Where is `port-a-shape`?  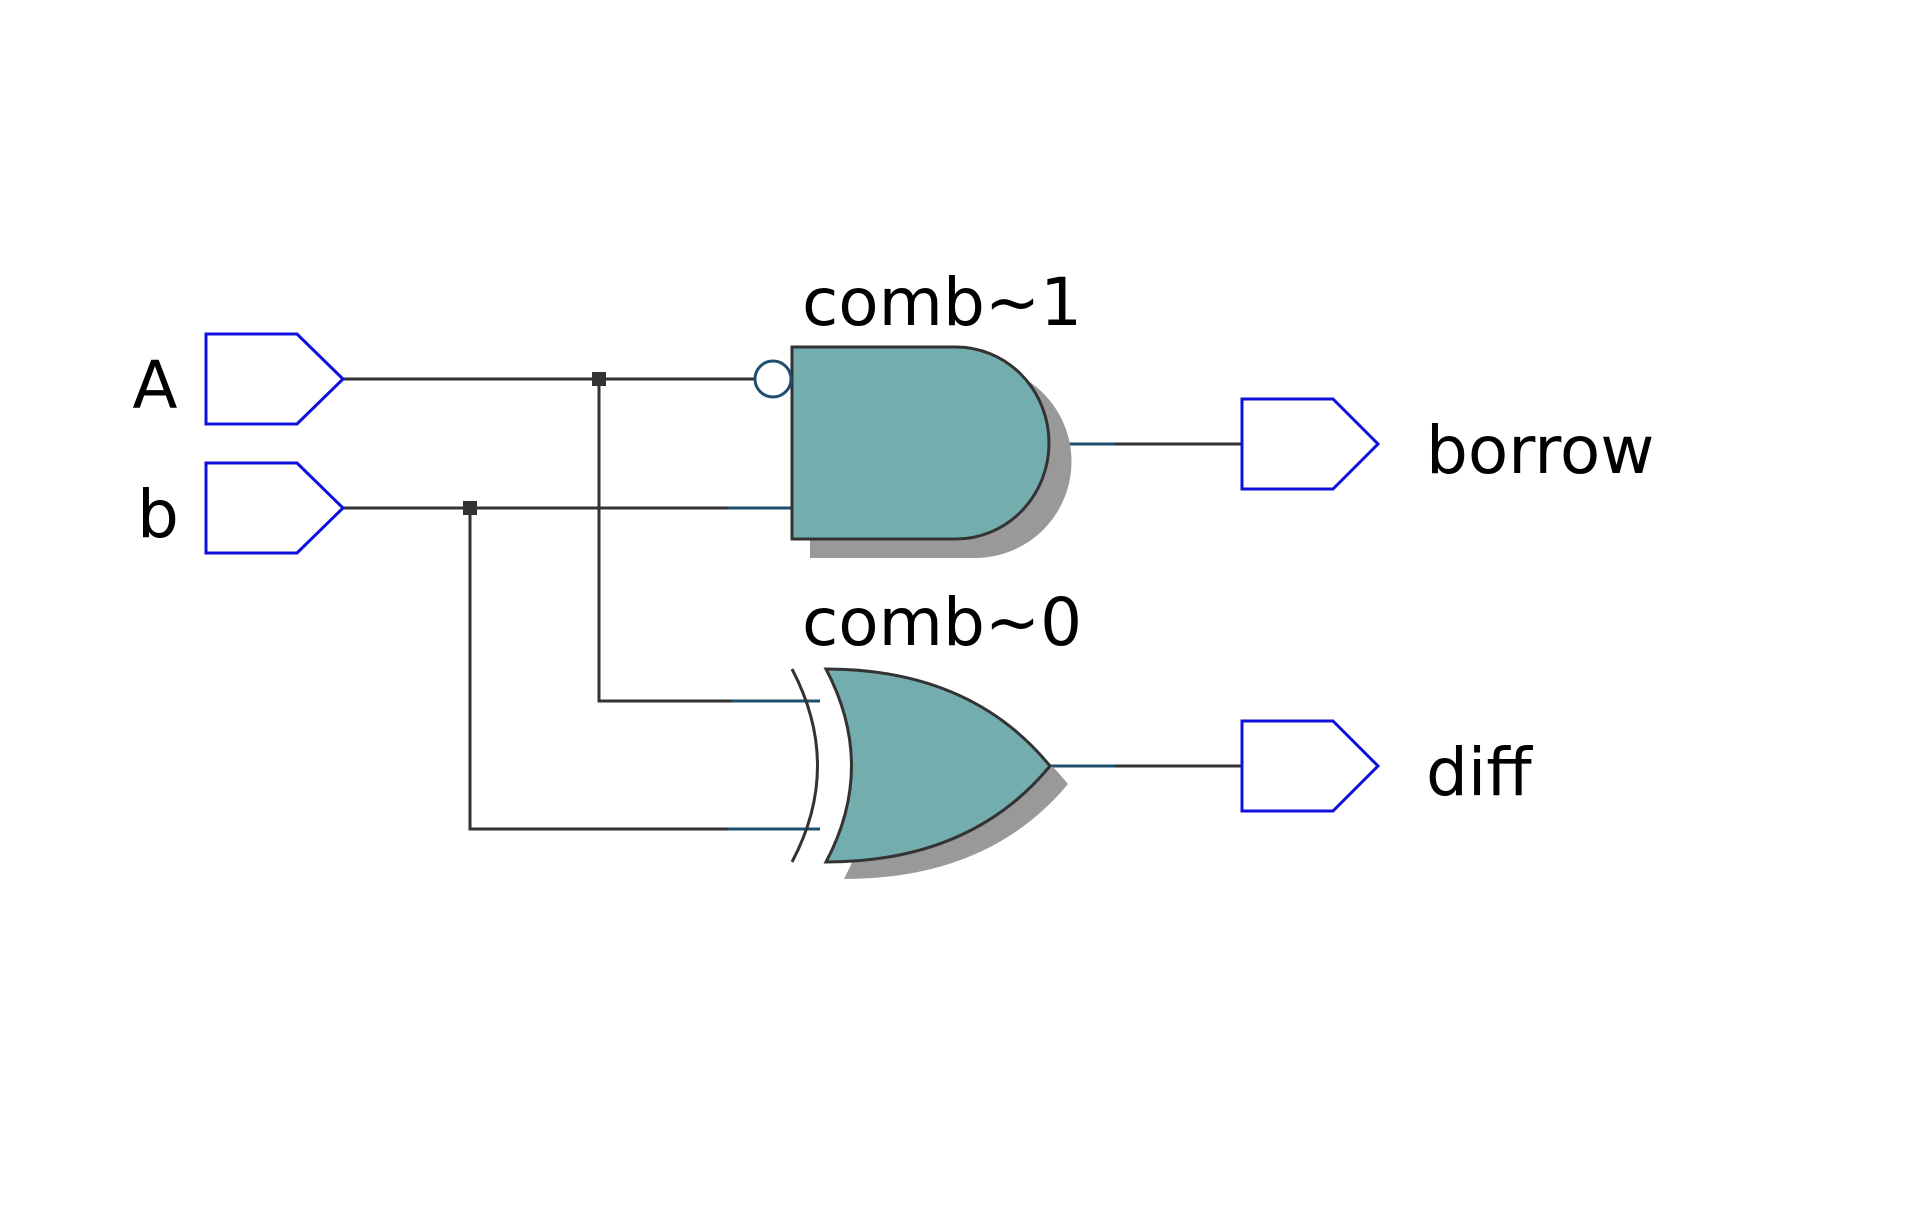 port-a-shape is located at coordinates (275, 379).